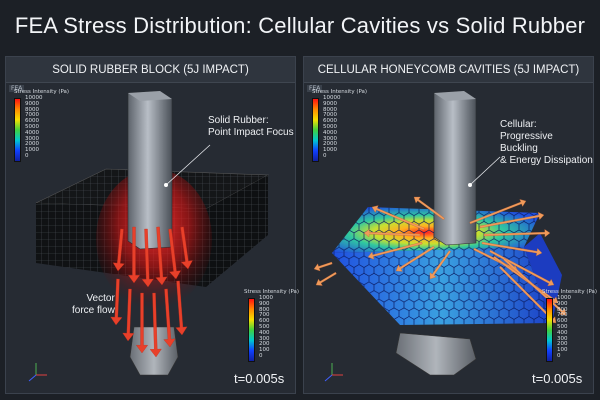 The height and width of the screenshot is (400, 600). Describe the element at coordinates (436, 354) in the screenshot. I see `stem-base` at that location.